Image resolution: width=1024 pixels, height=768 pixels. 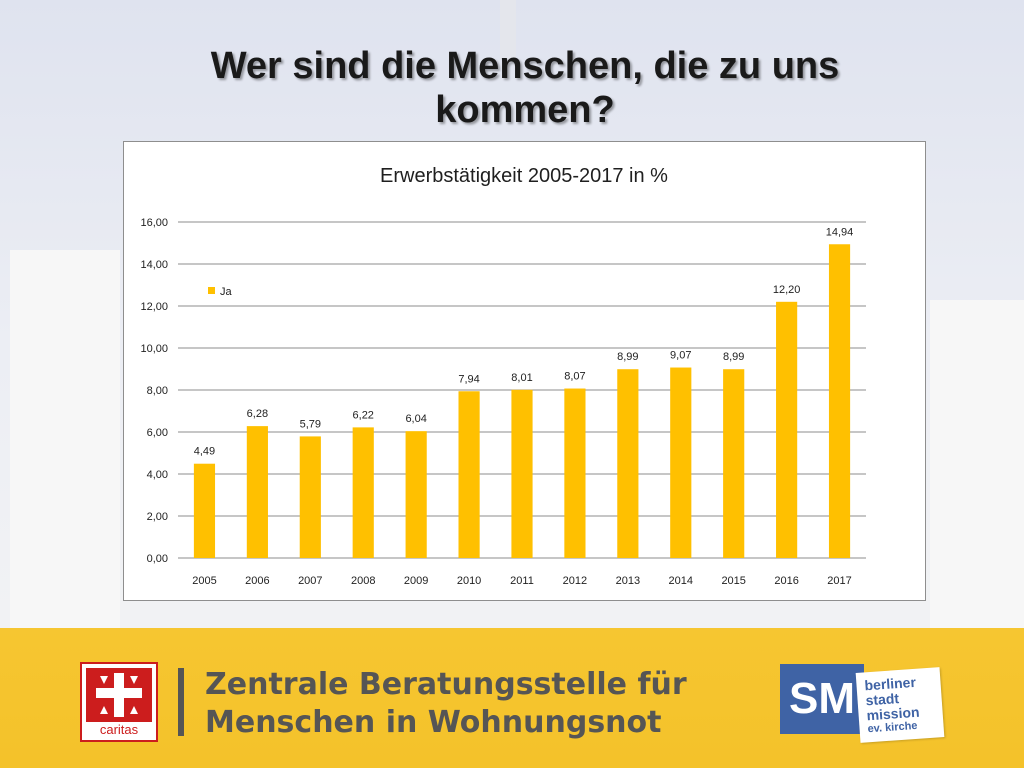 I want to click on chart-title: Erwerbstätigkeit 2005-2017 in %, so click(x=524, y=176).